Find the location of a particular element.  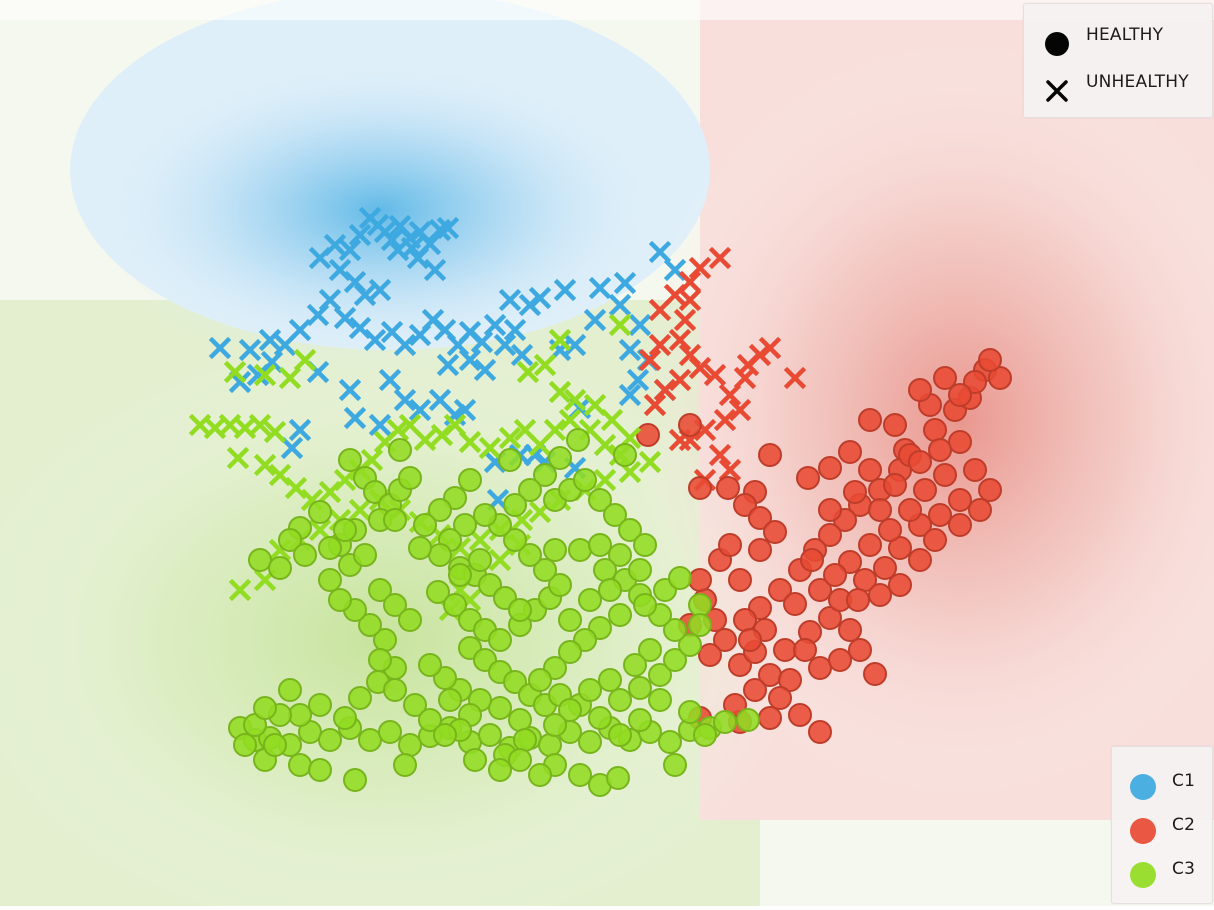

c1-swatch-icon is located at coordinates (1143, 787).